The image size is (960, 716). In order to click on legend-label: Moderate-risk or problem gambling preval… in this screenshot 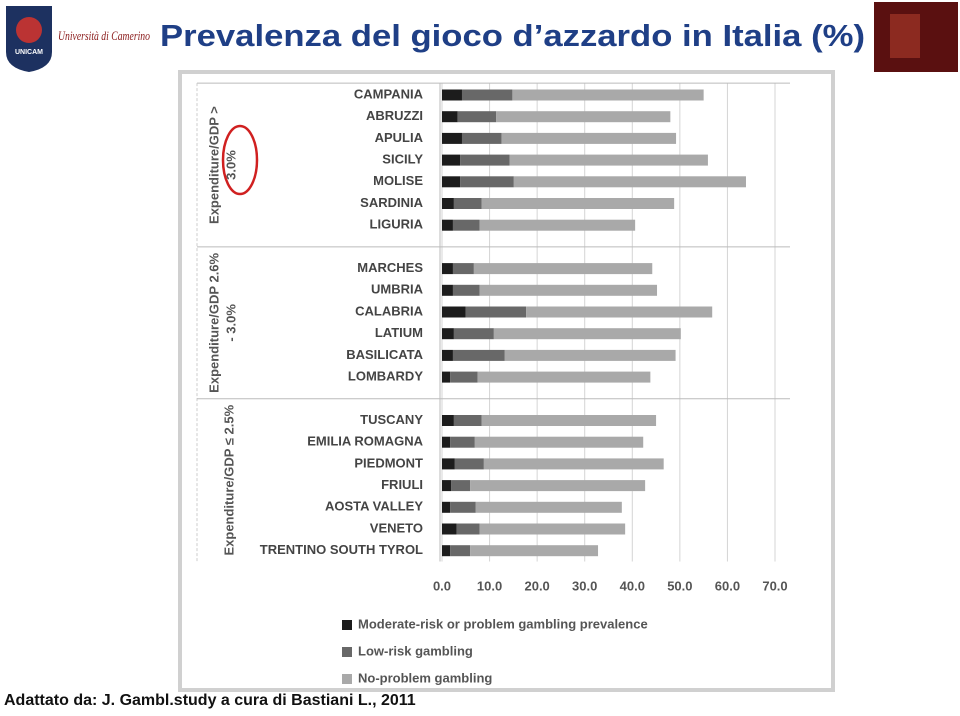, I will do `click(503, 623)`.